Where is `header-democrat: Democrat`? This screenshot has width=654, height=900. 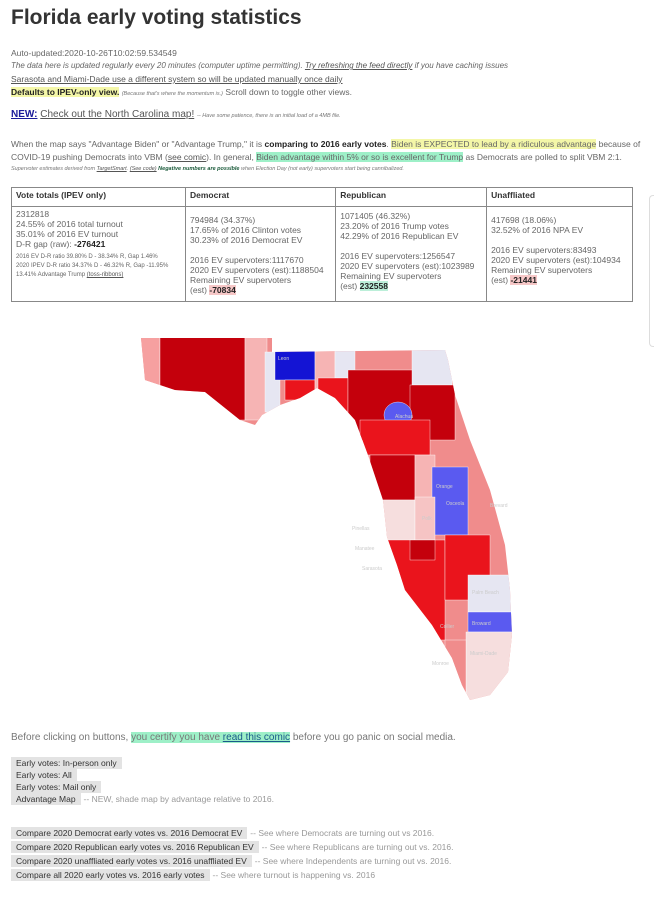 header-democrat: Democrat is located at coordinates (260, 197).